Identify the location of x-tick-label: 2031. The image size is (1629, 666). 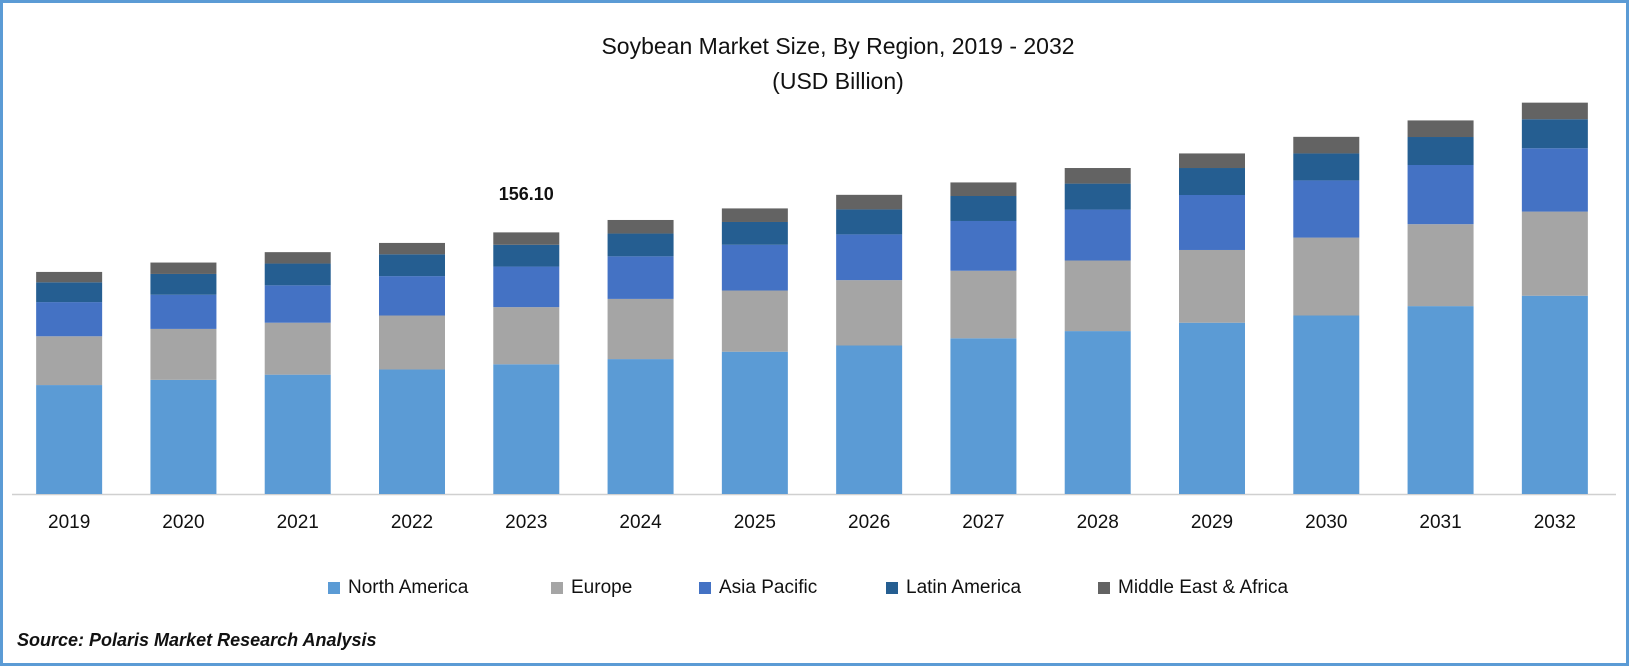
(1440, 522).